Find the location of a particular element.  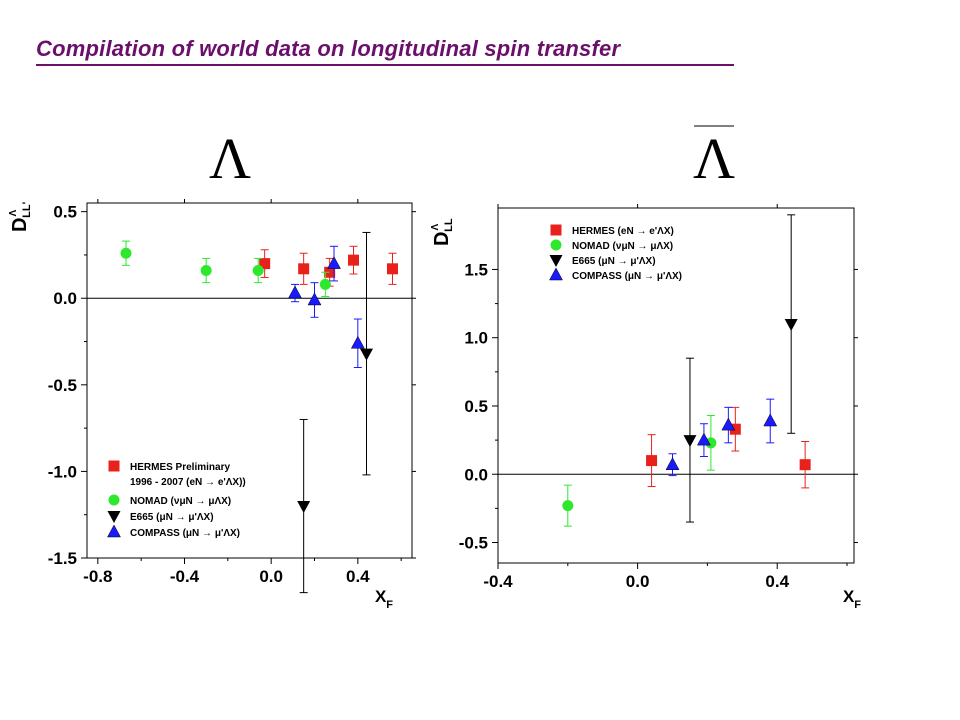

series-hermes is located at coordinates (728, 447).